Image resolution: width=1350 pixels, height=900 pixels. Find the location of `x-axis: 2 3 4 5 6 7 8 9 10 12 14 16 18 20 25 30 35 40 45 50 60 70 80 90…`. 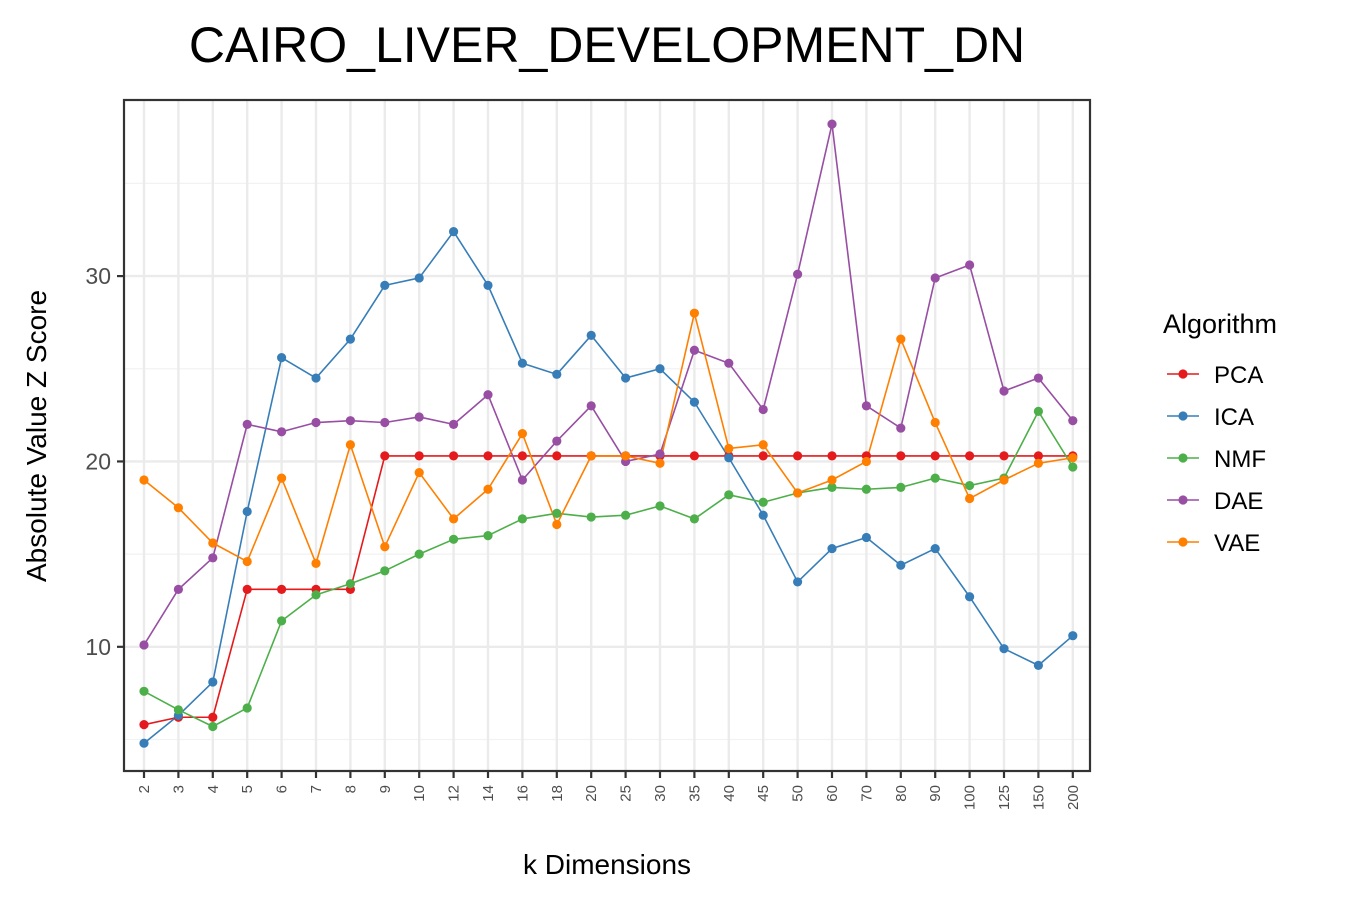

x-axis: 2 3 4 5 6 7 8 9 10 12 14 16 18 20 25 30 35 40 45 50 60 70 80 90… is located at coordinates (609, 790).